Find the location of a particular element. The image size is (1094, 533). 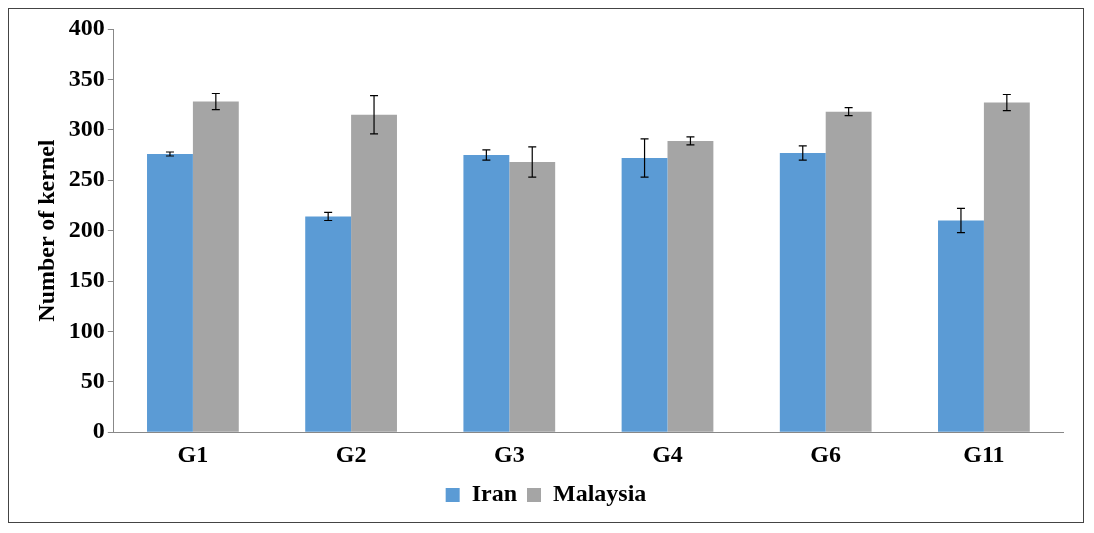

x-tick-label: G11 is located at coordinates (984, 453).